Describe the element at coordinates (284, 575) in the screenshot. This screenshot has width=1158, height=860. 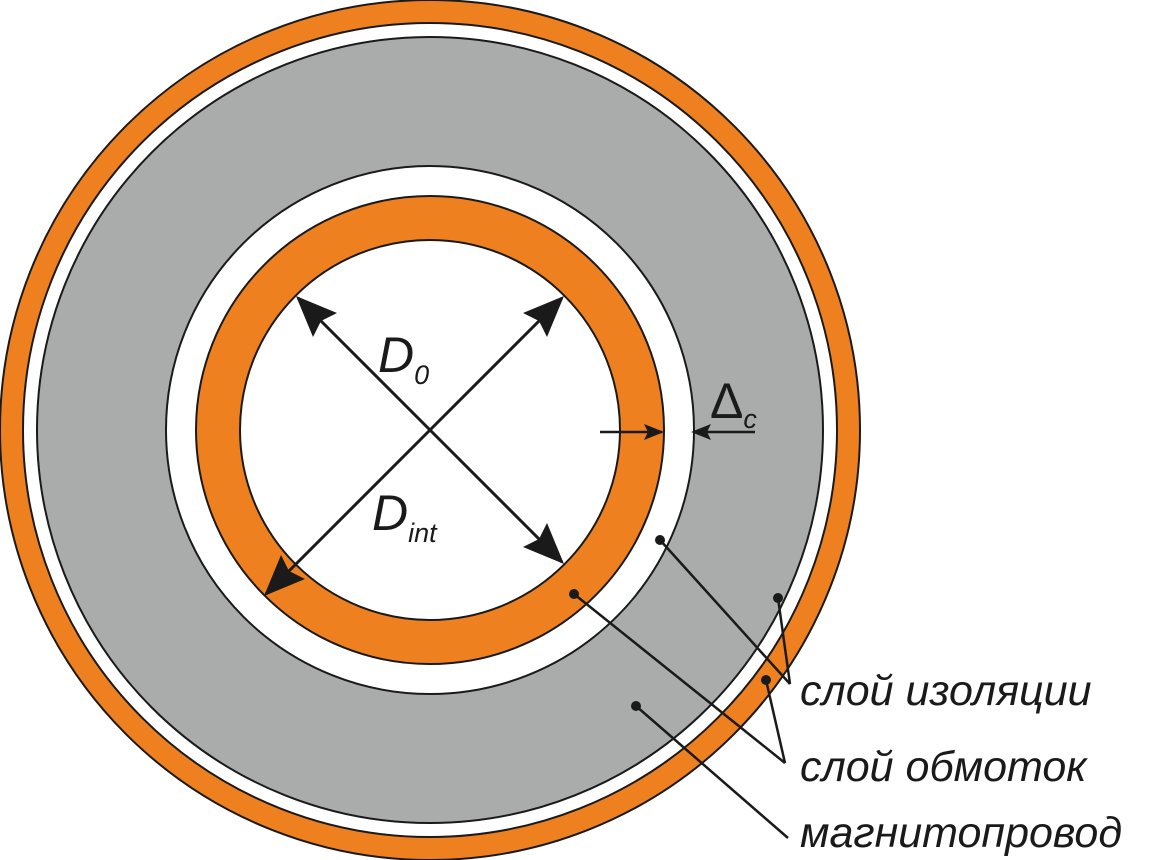
I see `dint-arrowhead-lower` at that location.